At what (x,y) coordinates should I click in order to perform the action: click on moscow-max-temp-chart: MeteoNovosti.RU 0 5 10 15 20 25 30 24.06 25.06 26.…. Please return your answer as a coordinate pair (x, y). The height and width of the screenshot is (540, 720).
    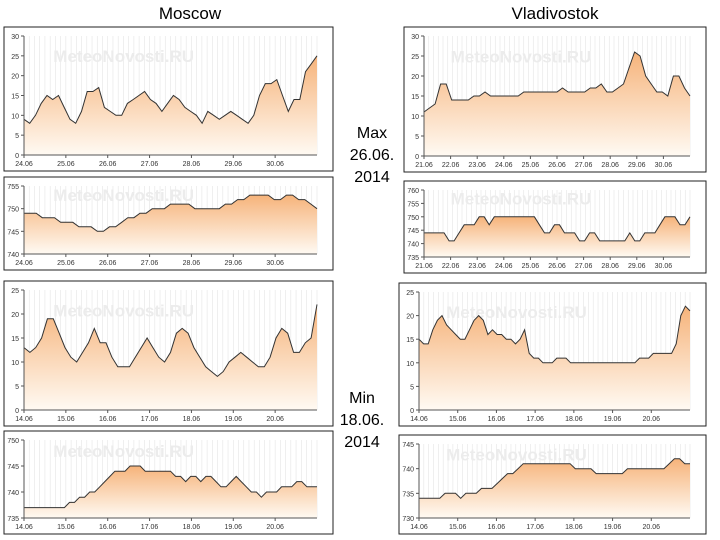
    Looking at the image, I should click on (168, 99).